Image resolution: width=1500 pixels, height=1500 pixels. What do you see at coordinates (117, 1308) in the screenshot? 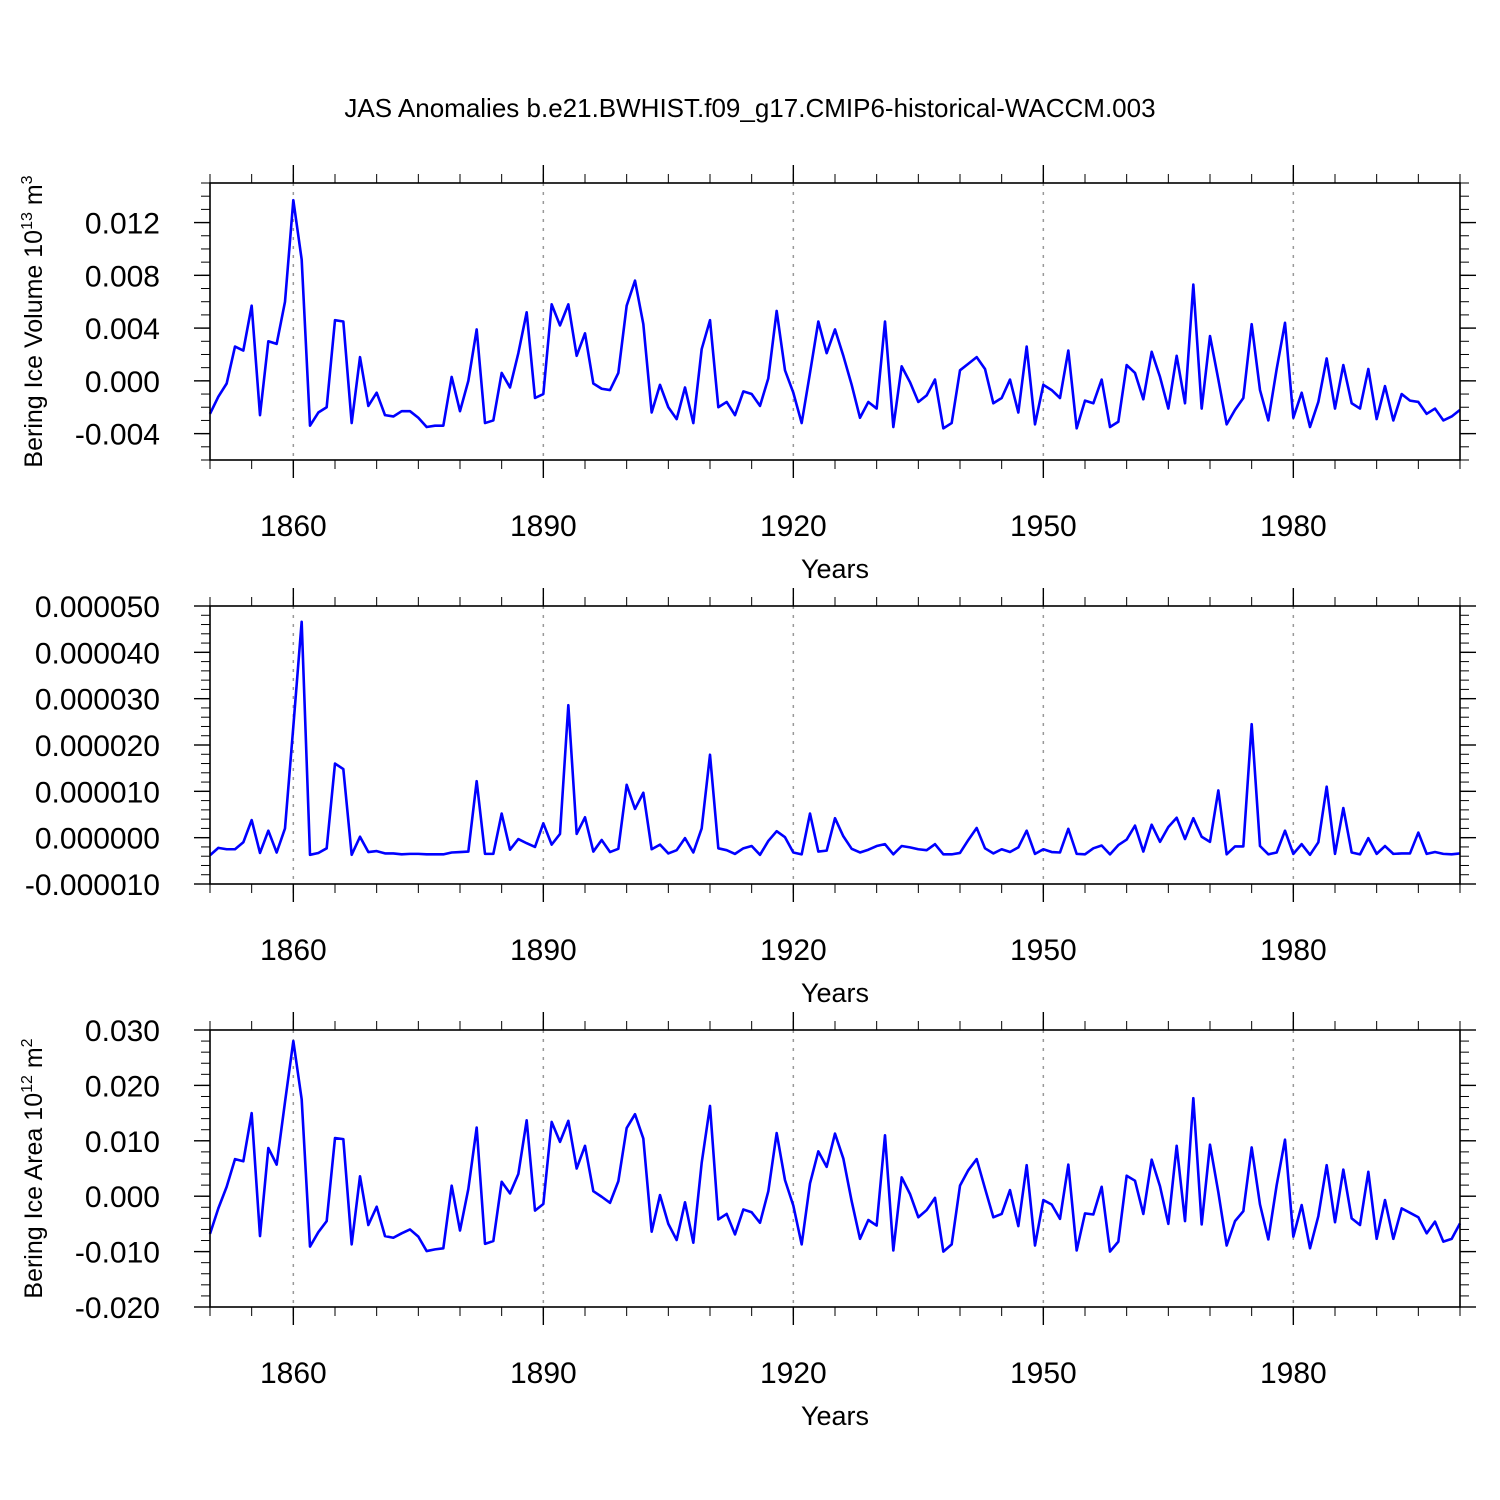
I see `y-tick-label: -0.020` at bounding box center [117, 1308].